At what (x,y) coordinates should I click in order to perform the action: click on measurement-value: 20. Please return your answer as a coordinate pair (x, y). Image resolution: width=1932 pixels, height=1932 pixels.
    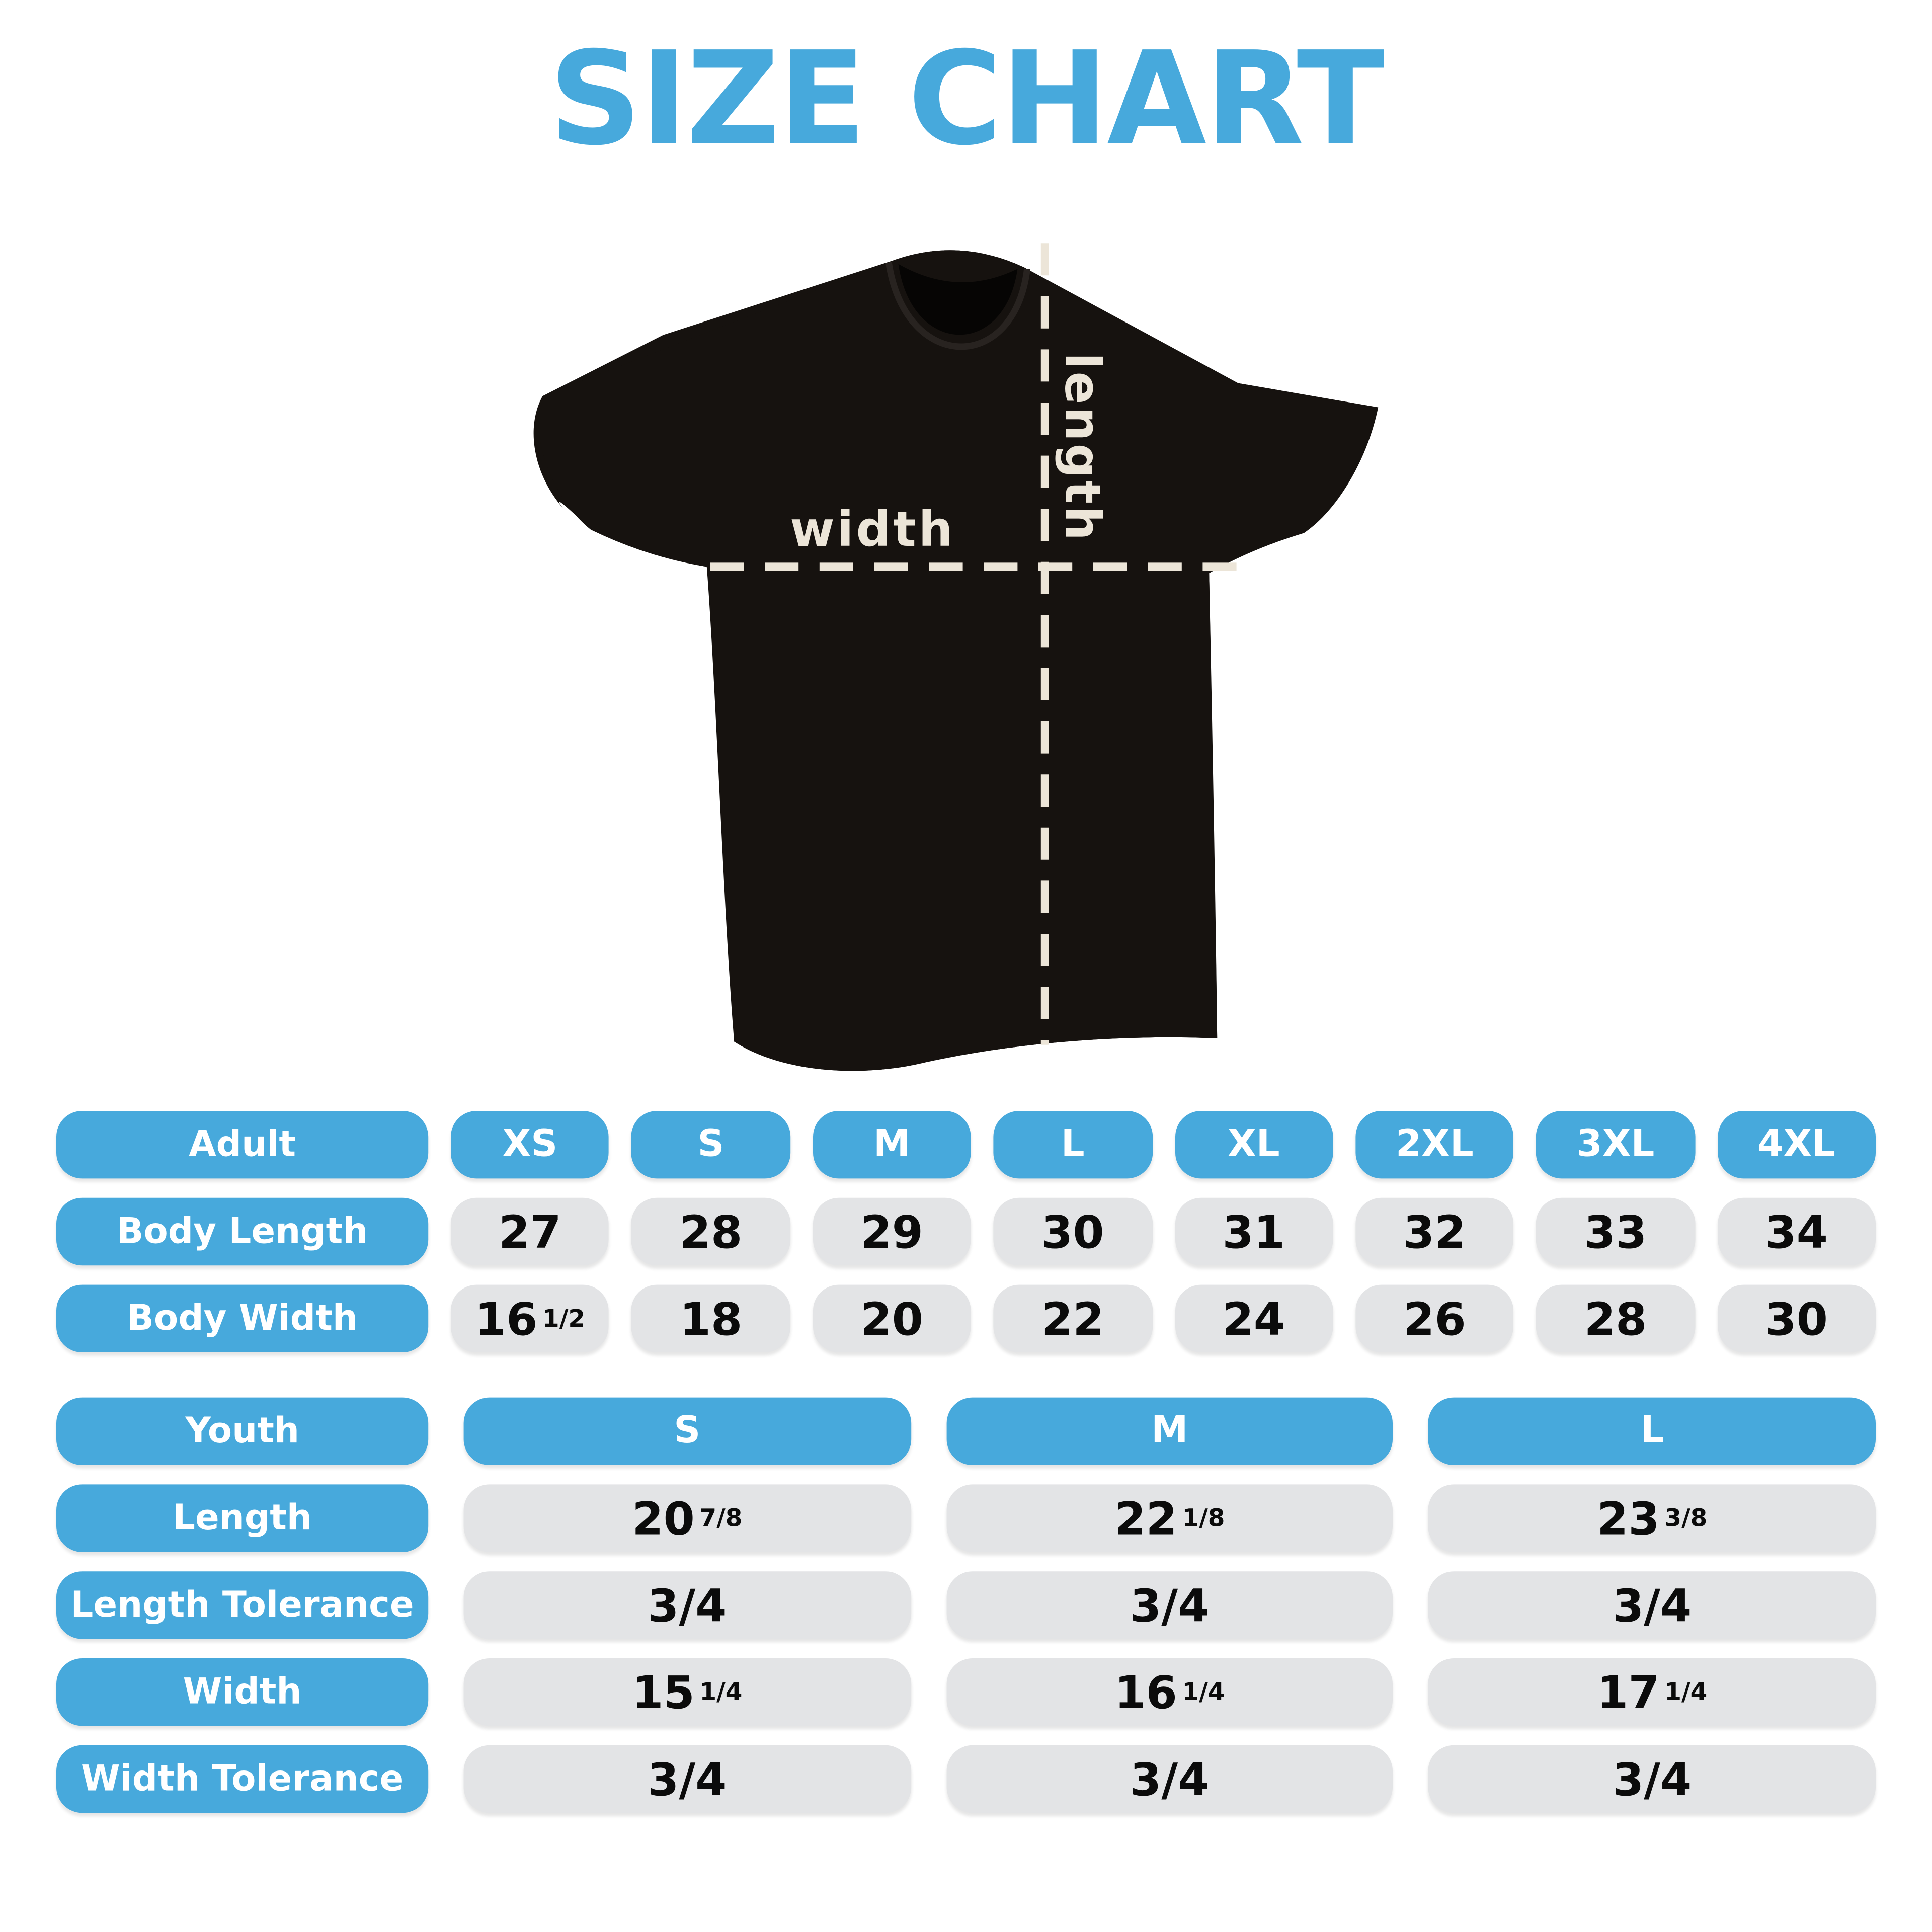
    Looking at the image, I should click on (892, 1318).